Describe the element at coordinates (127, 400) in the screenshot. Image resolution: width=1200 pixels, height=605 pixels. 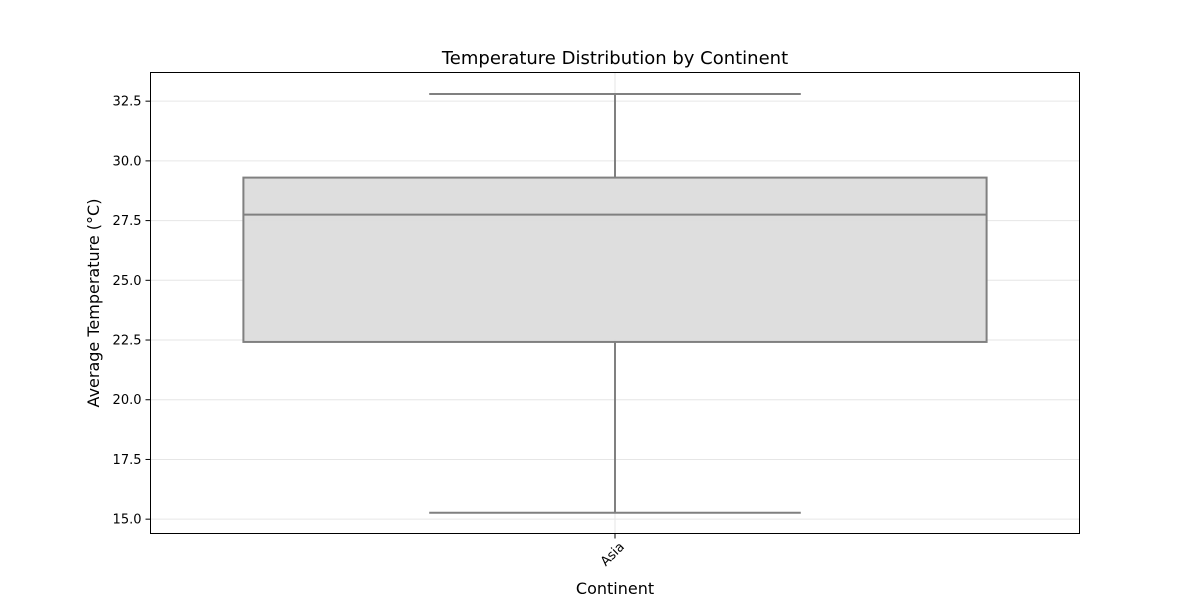
I see `y-tick-label: 20.0` at that location.